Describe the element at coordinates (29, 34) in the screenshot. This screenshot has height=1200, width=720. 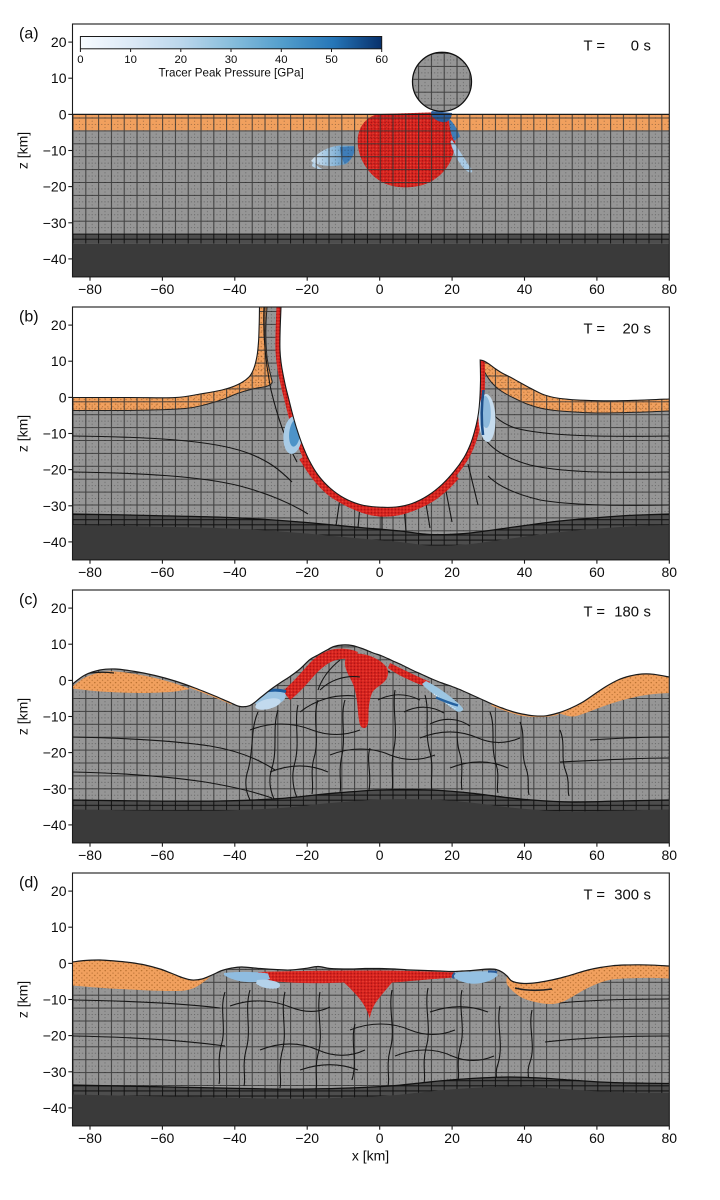
I see `svg-text: (a)` at that location.